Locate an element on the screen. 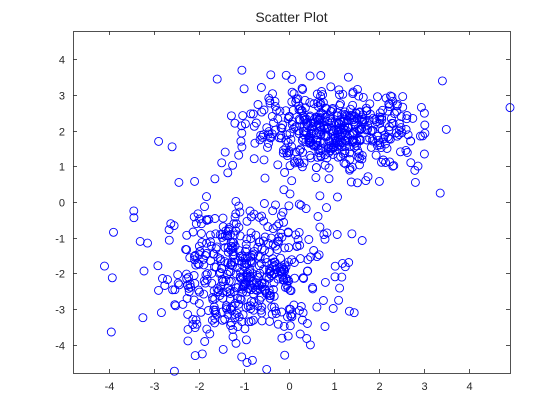 Image resolution: width=560 pixels, height=420 pixels. y-tick-label: 3 is located at coordinates (62, 97).